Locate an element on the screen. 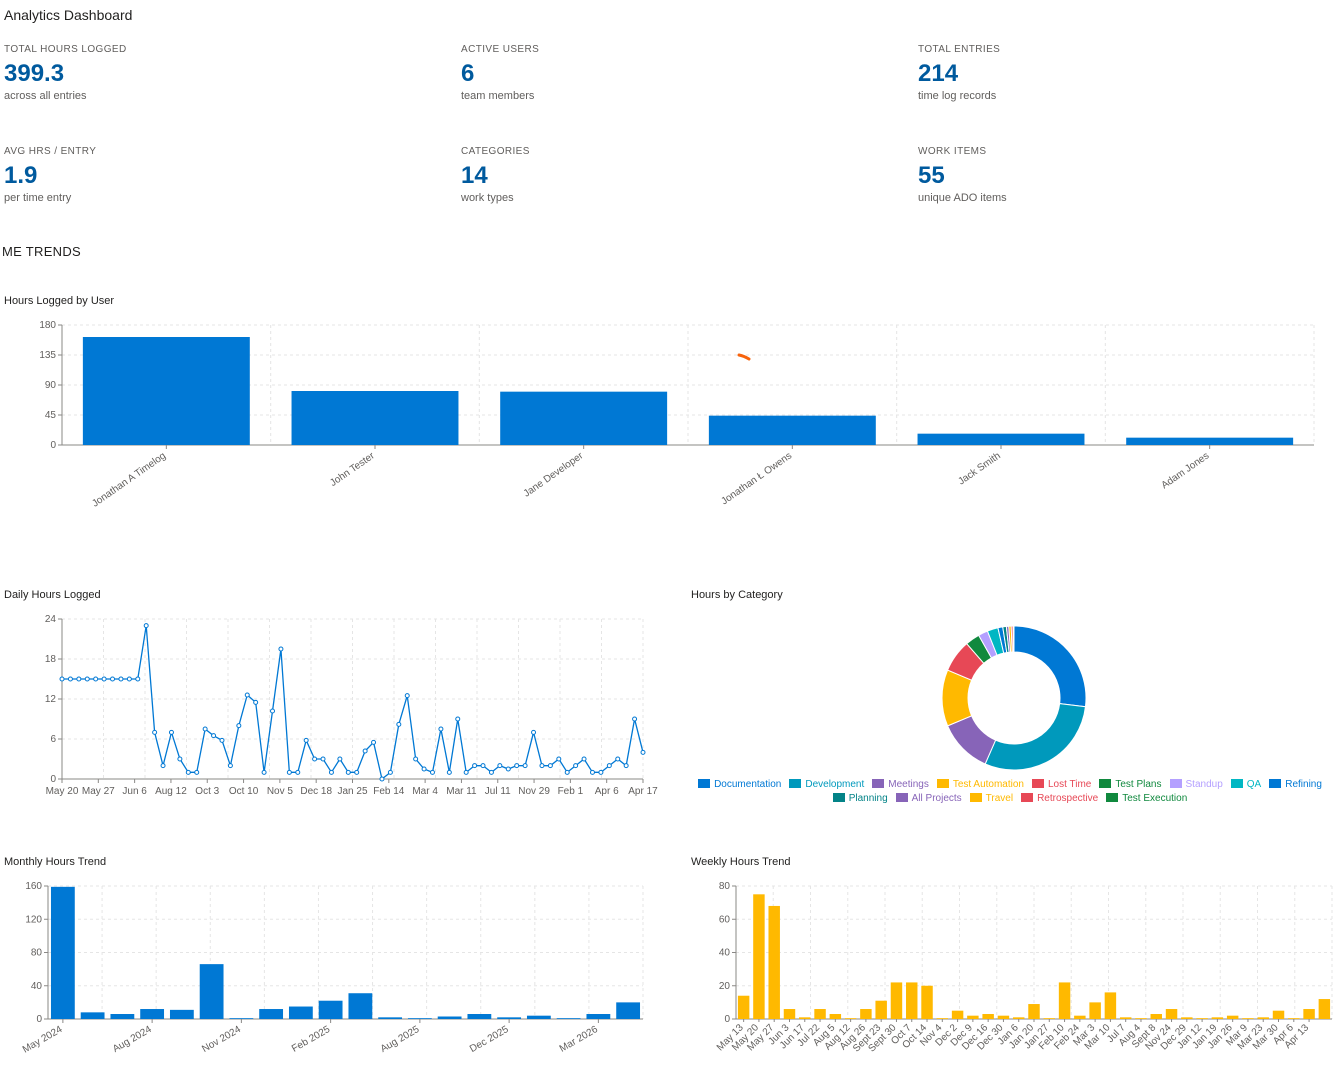  chart-title-daily: Daily Hours Logged is located at coordinates (52, 595).